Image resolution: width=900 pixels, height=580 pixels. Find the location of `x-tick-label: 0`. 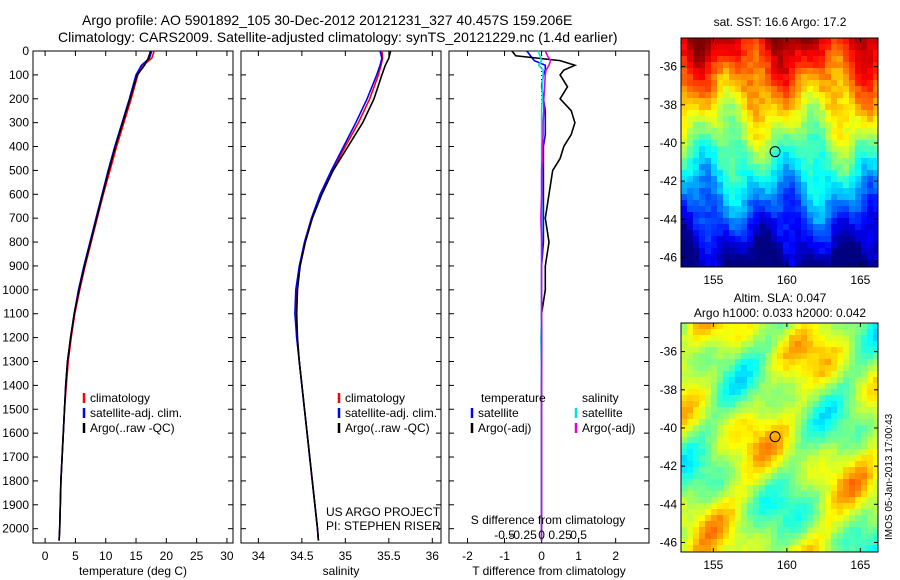

x-tick-label: 0 is located at coordinates (541, 556).